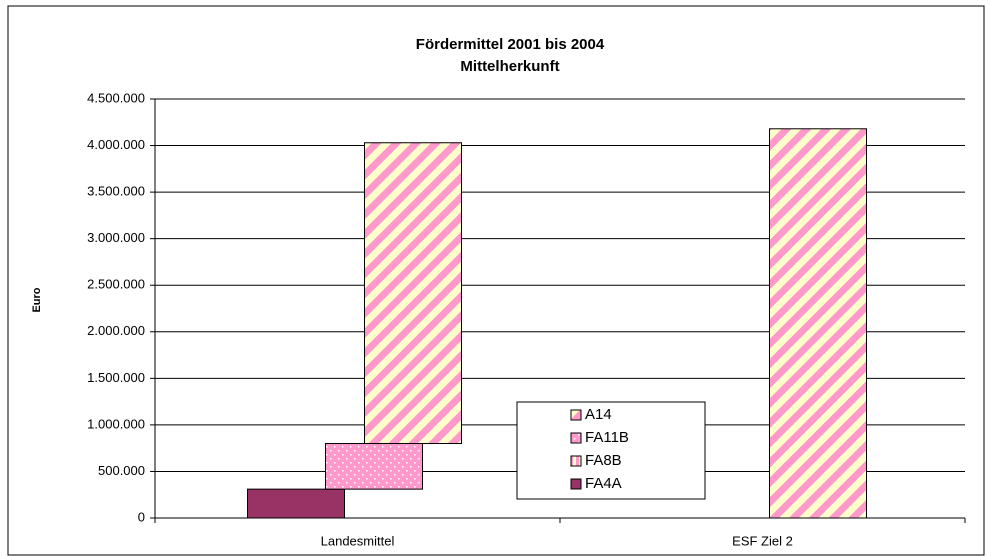 The image size is (990, 556). I want to click on y-axis-label: Euro, so click(37, 299).